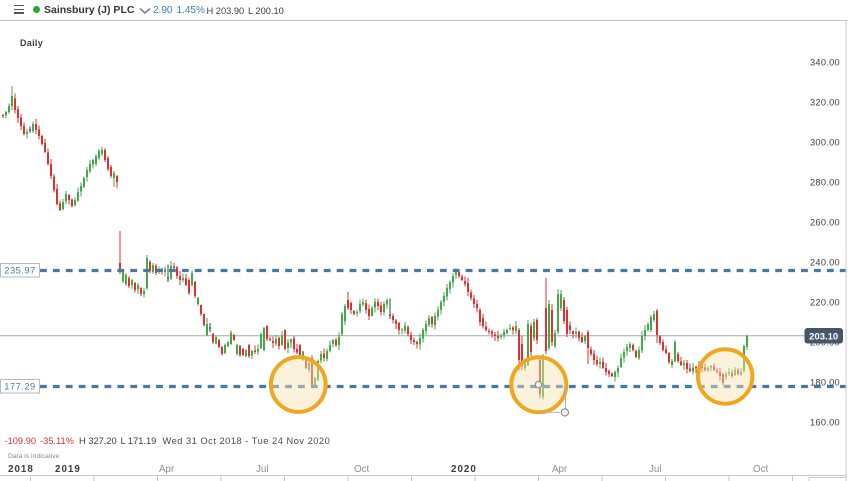 The image size is (848, 481). Describe the element at coordinates (825, 262) in the screenshot. I see `svg-text: 240.00` at that location.